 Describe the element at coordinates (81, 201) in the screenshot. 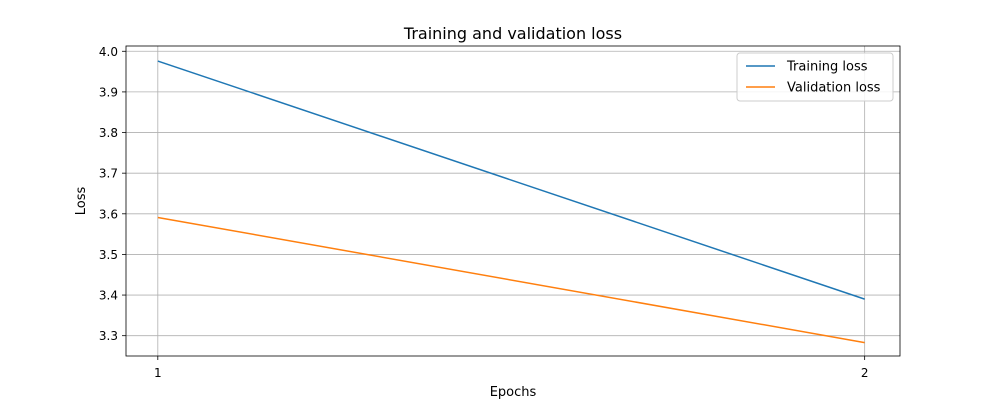

I see `y-axis-label: Loss` at that location.